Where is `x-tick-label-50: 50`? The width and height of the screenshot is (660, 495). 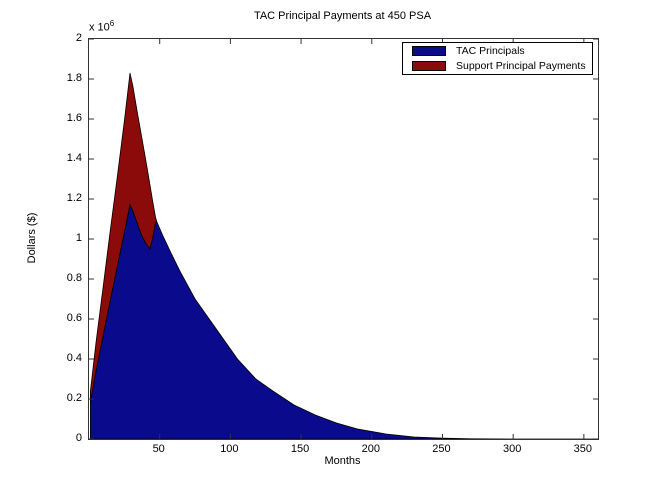
x-tick-label-50: 50 is located at coordinates (158, 449).